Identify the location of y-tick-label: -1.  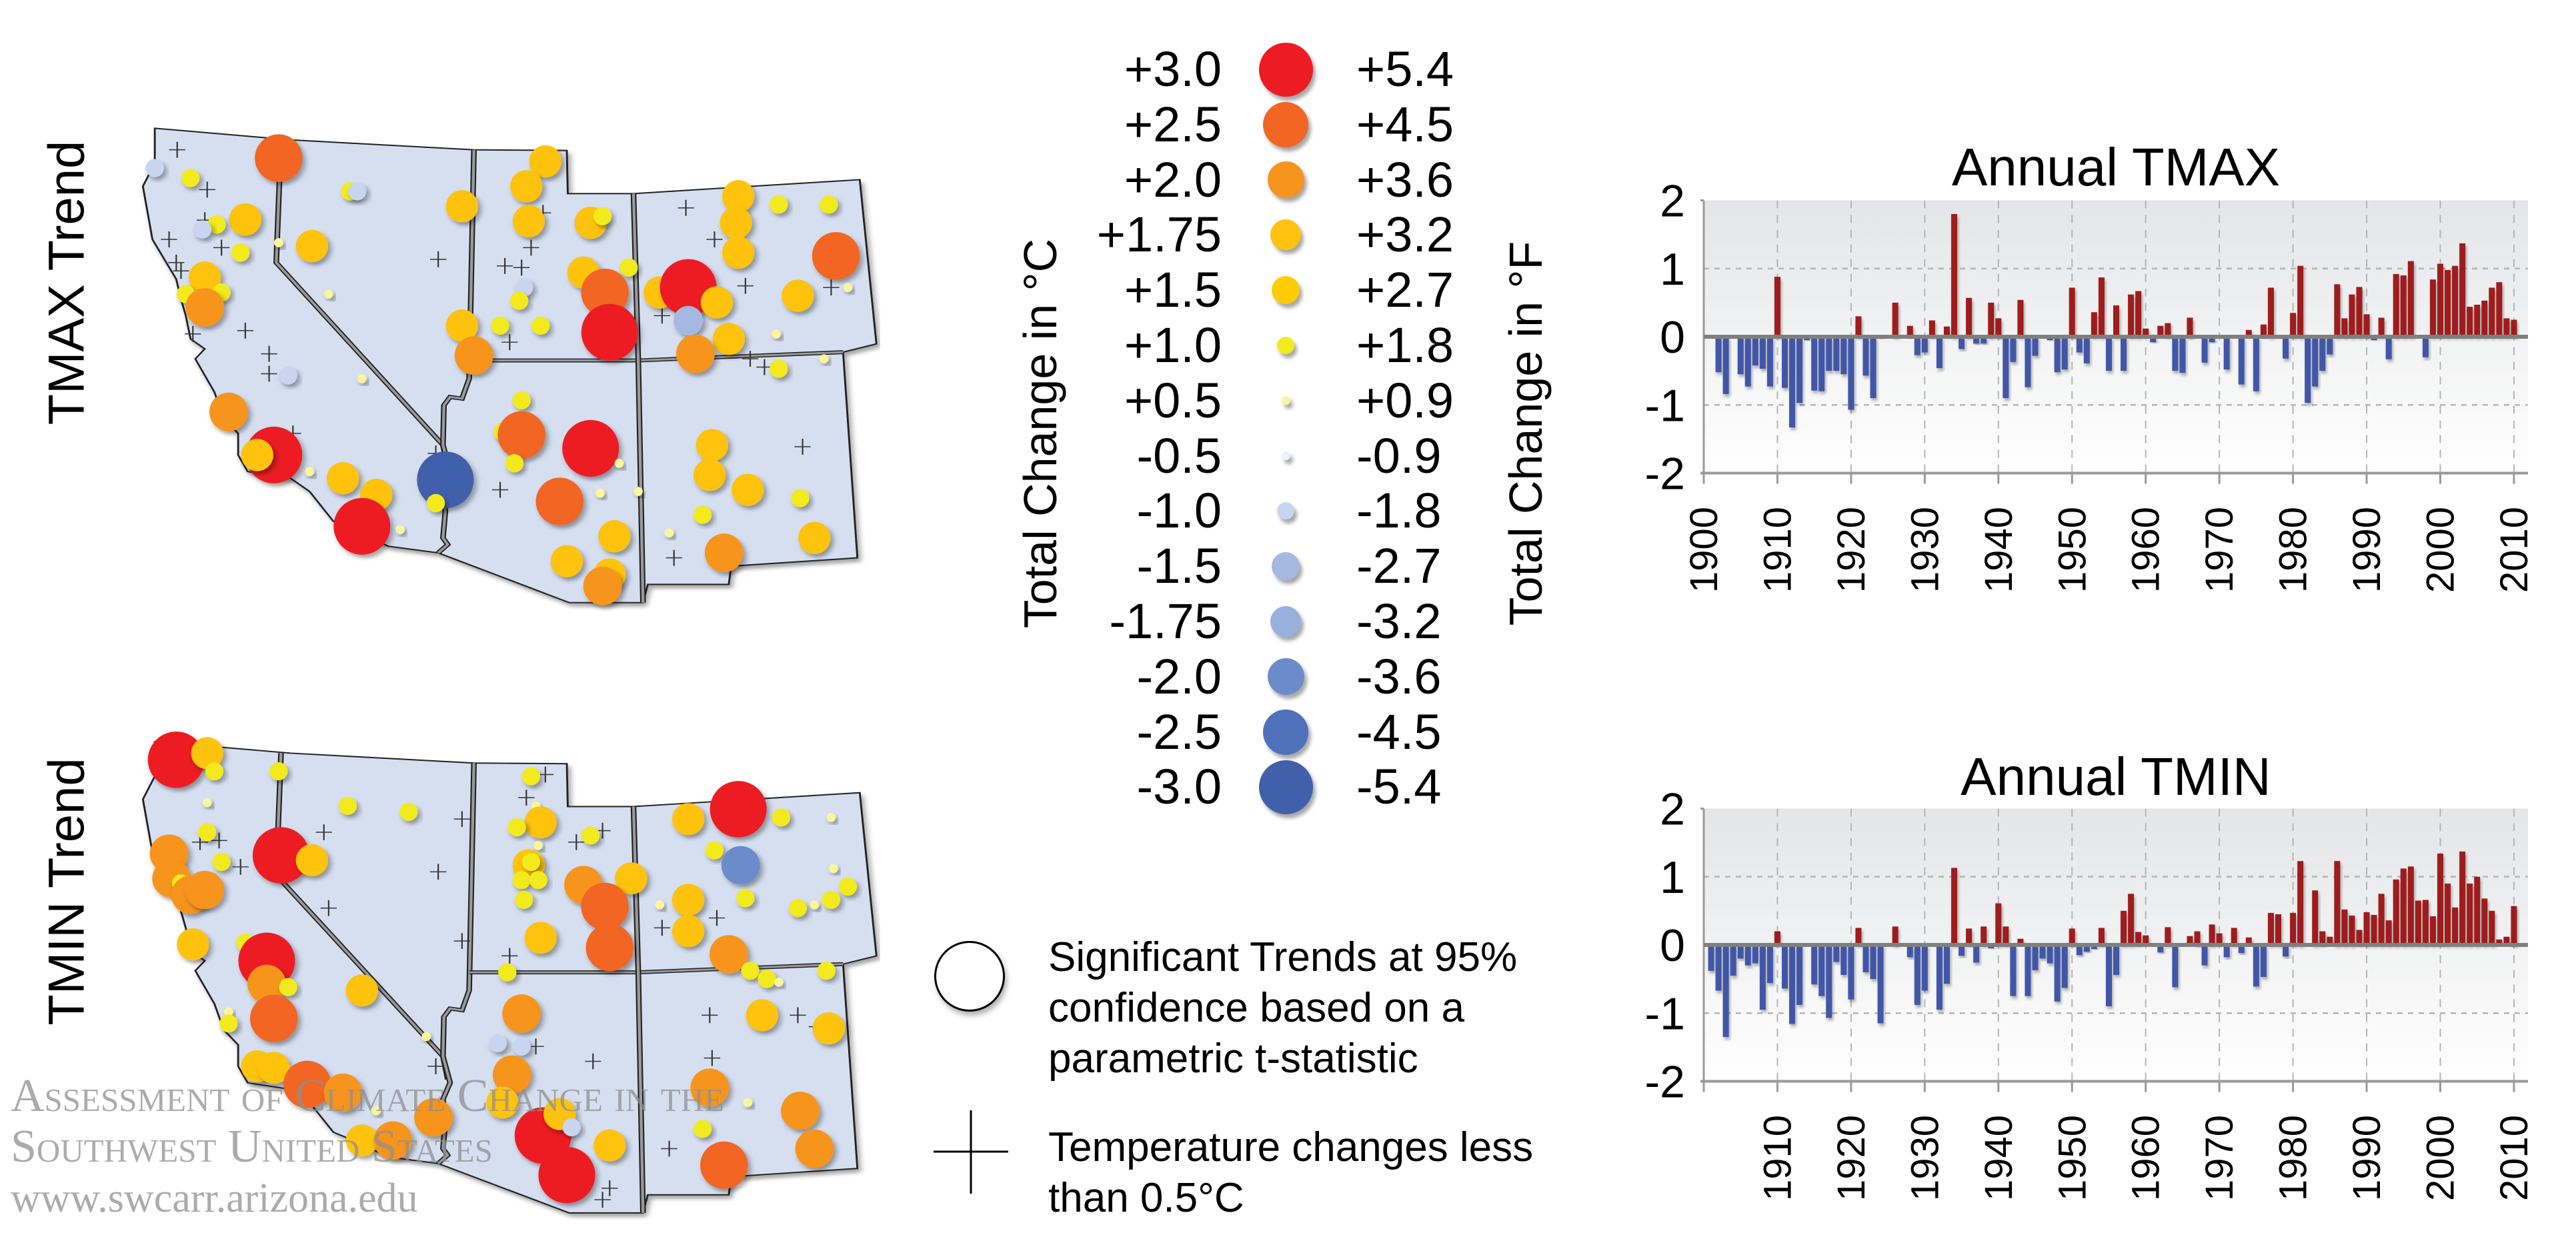
(1665, 1013).